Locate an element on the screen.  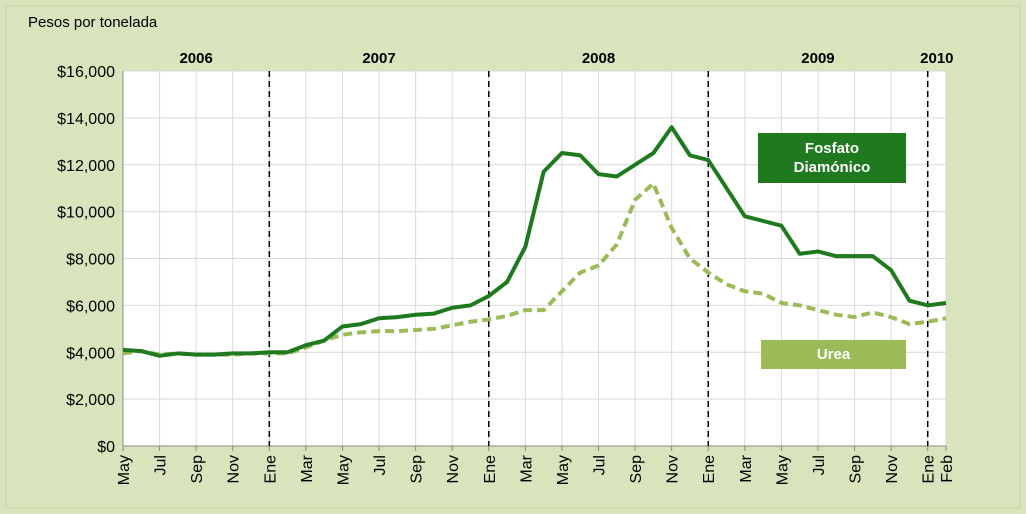
year-label: 2008 is located at coordinates (598, 58).